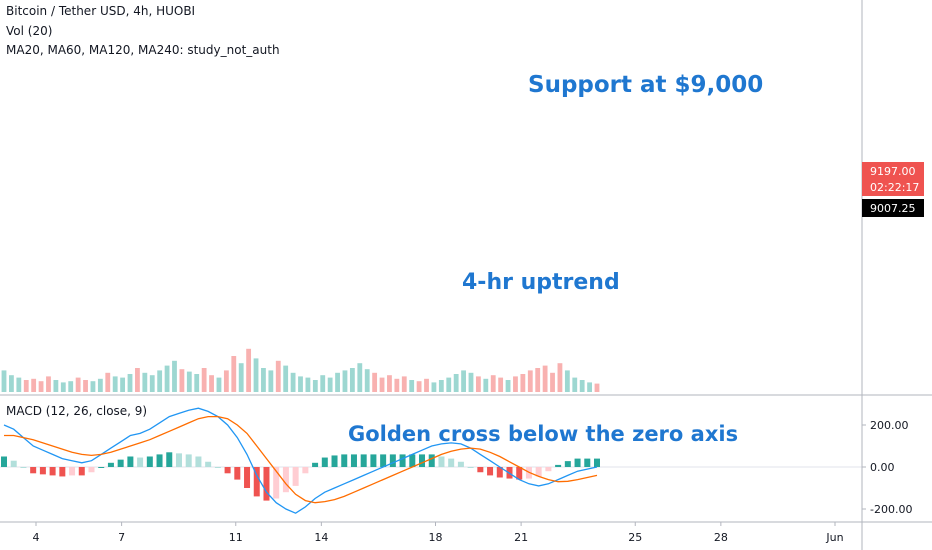 The image size is (932, 550). I want to click on signal-line, so click(301, 459).